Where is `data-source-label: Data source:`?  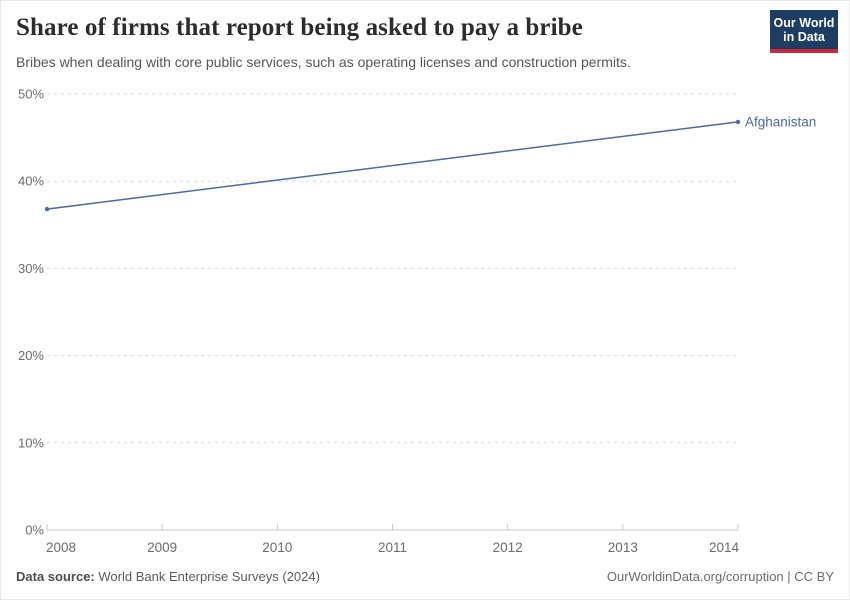
data-source-label: Data source: is located at coordinates (55, 576).